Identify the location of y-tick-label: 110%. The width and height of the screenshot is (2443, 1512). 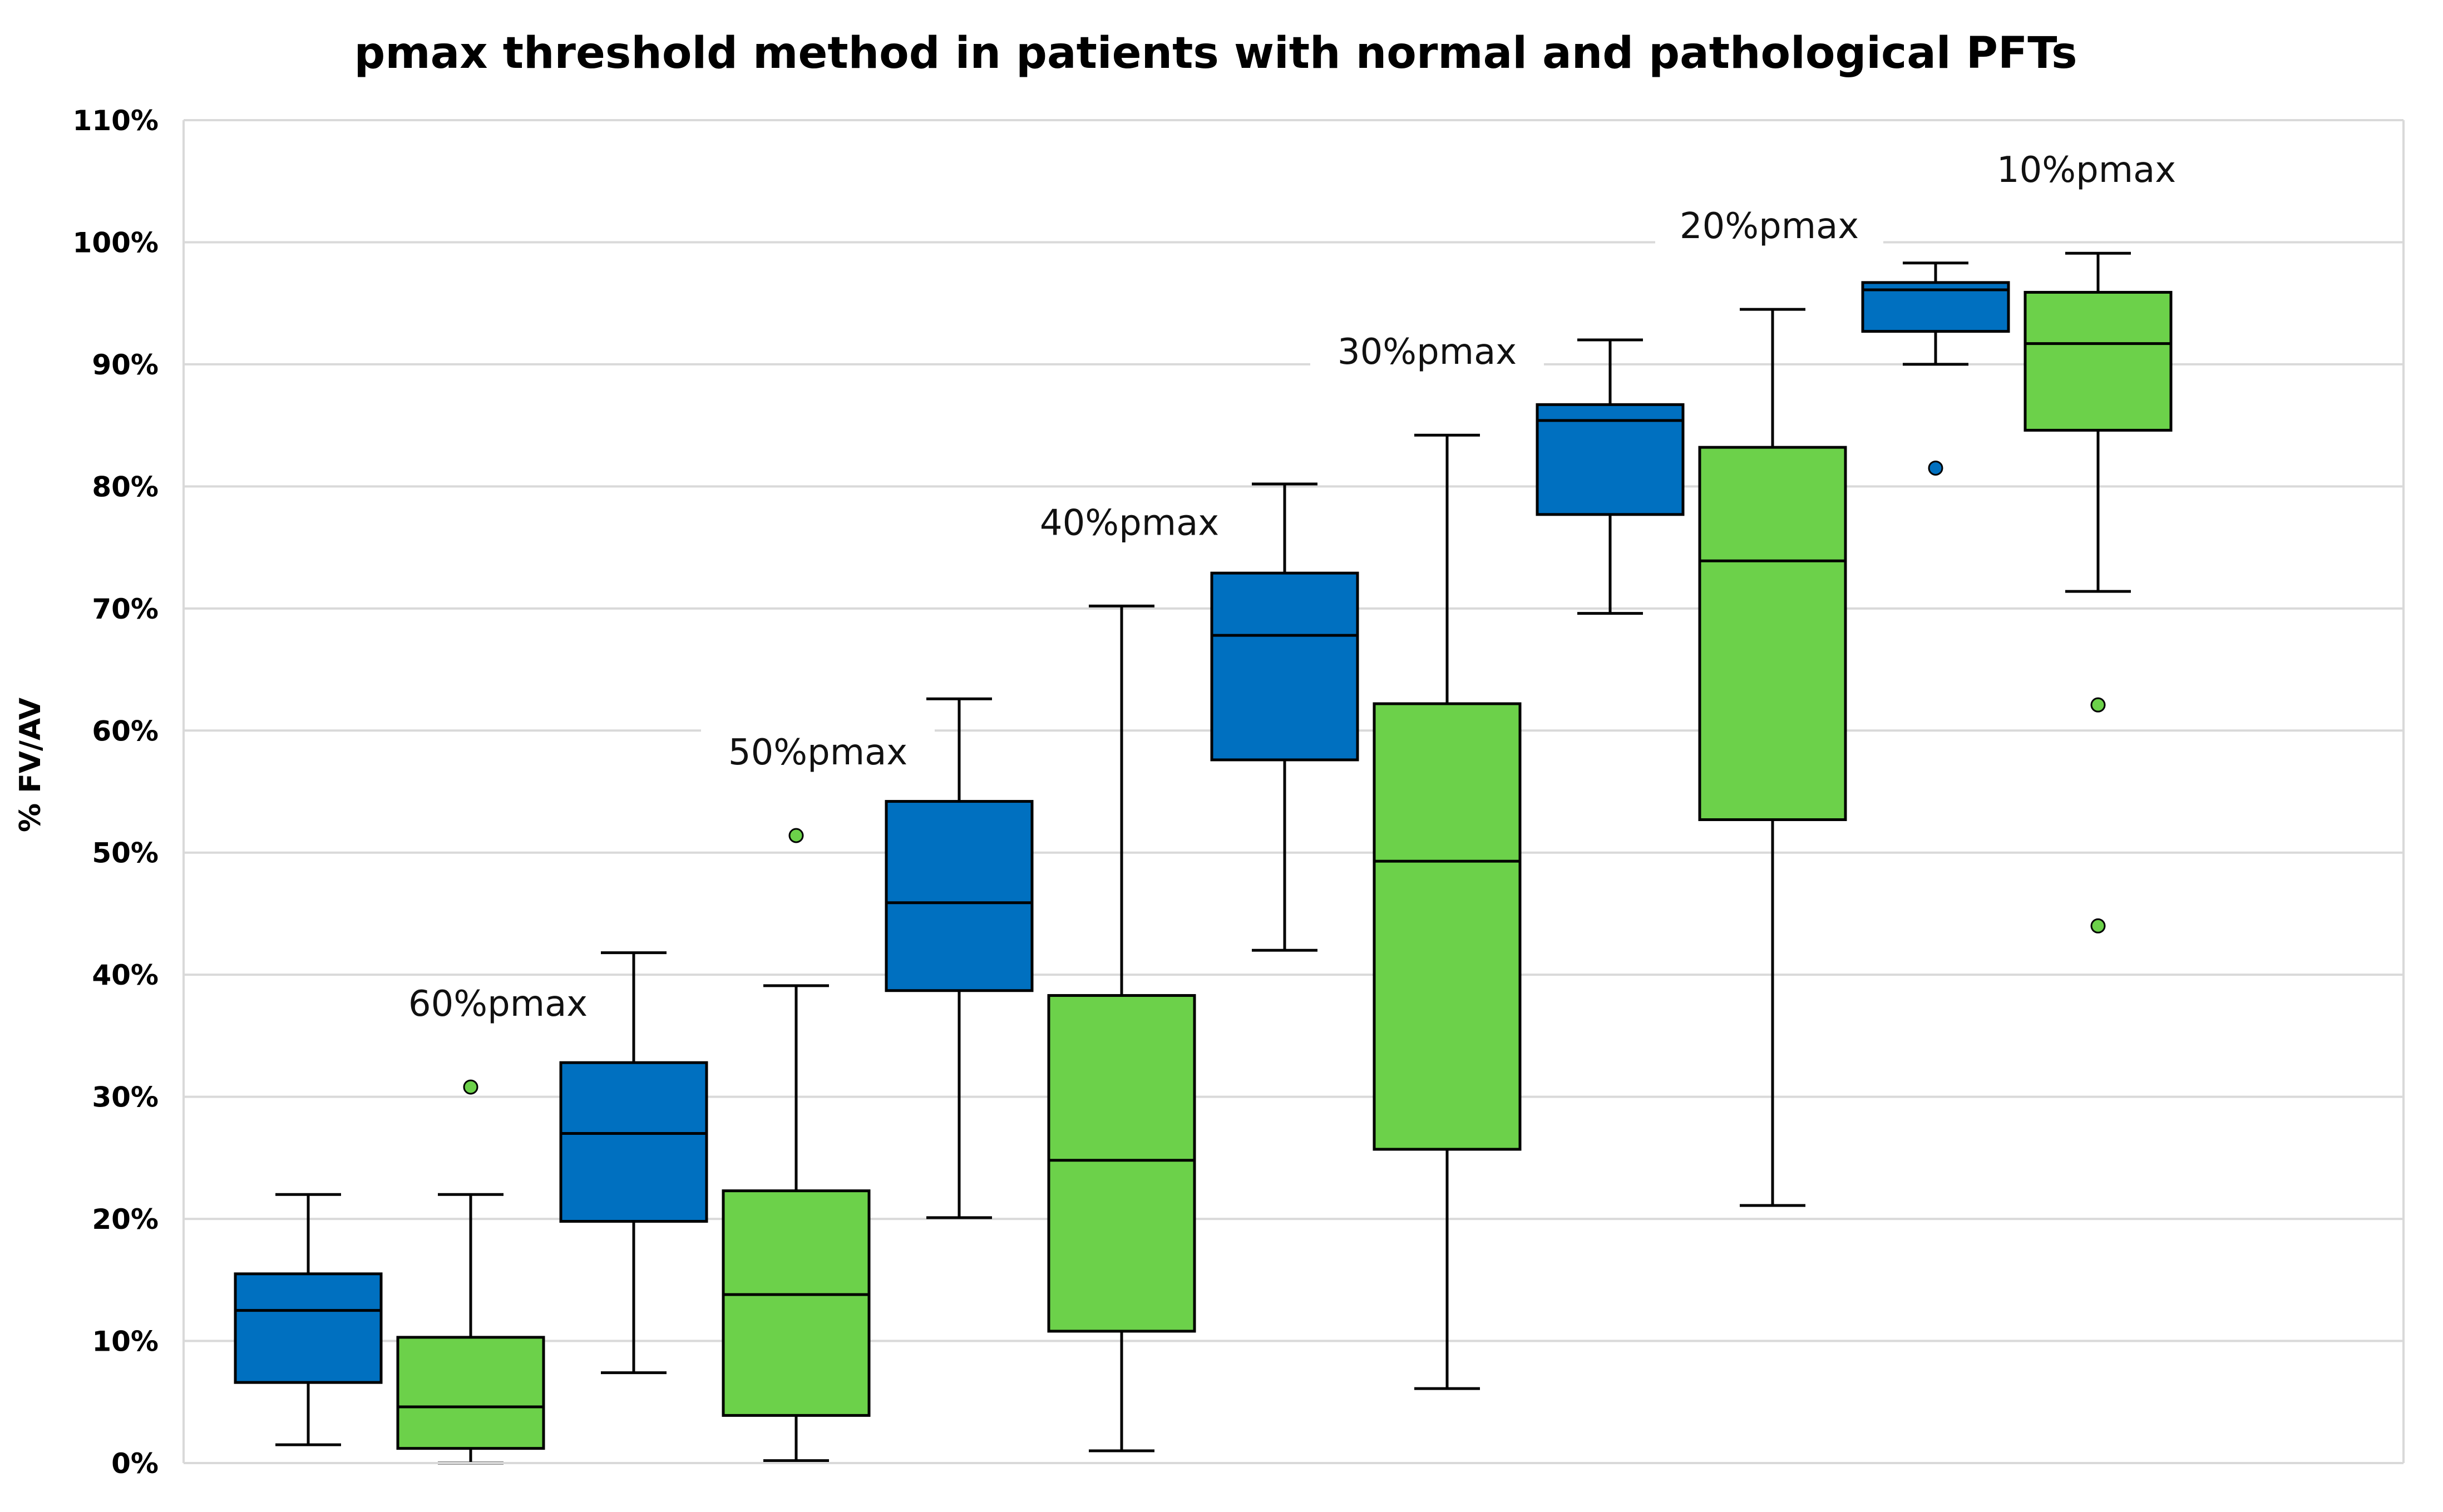
(116, 121).